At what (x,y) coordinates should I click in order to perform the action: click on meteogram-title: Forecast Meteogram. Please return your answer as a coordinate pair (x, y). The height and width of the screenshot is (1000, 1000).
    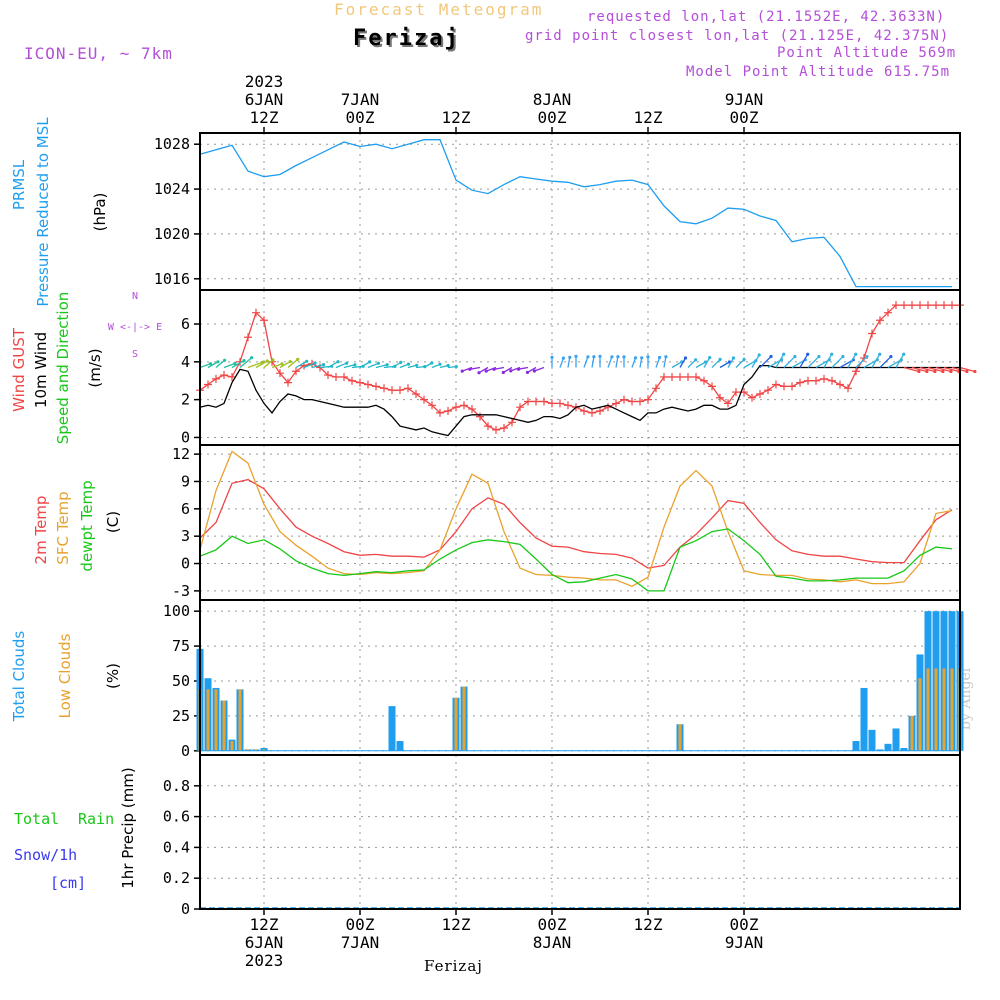
    Looking at the image, I should click on (439, 9).